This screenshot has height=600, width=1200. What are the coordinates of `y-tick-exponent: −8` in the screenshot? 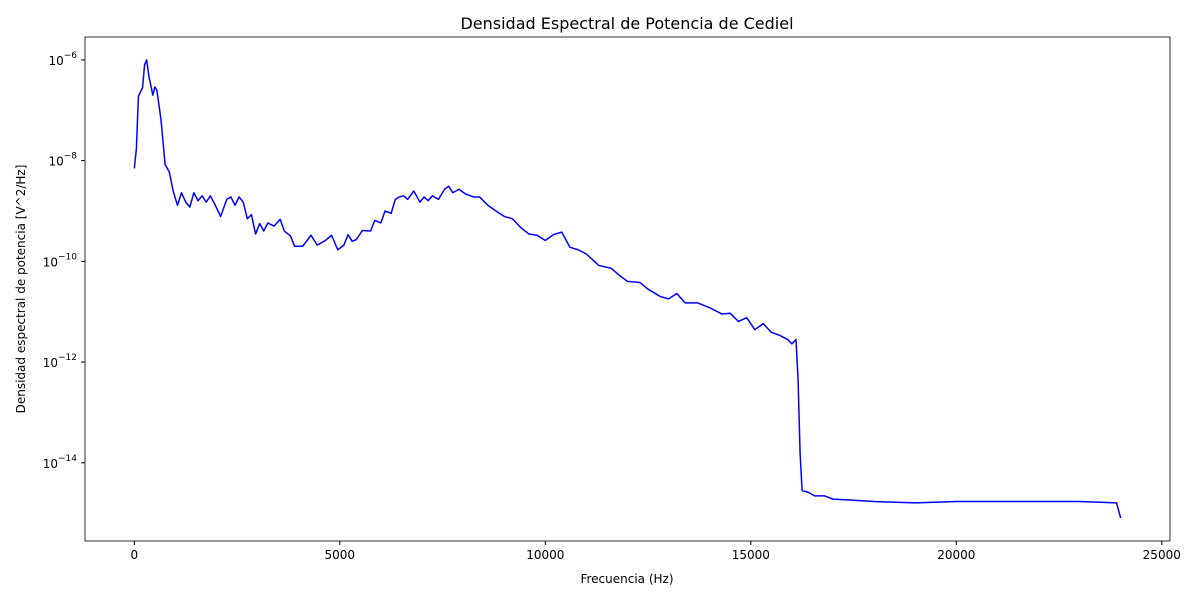 It's located at (71, 157).